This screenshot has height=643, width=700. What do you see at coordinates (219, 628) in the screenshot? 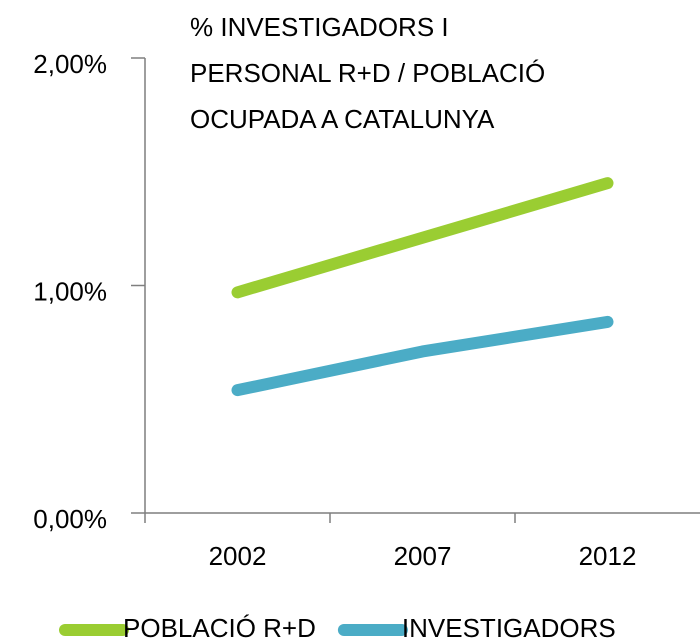
I see `legend-label: POBLACIÓ R+D` at bounding box center [219, 628].